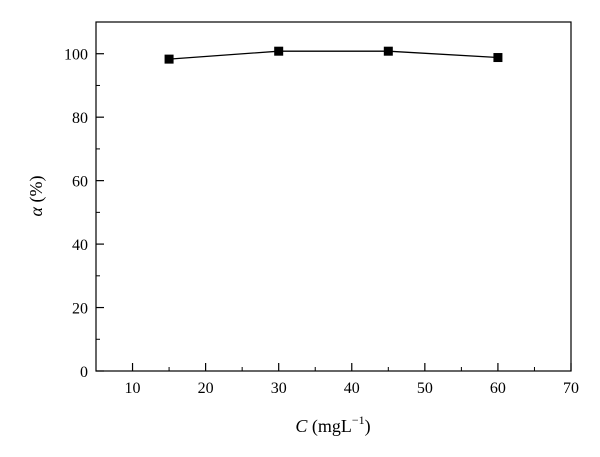  What do you see at coordinates (368, 426) in the screenshot?
I see `x-axis-unit-close: )` at bounding box center [368, 426].